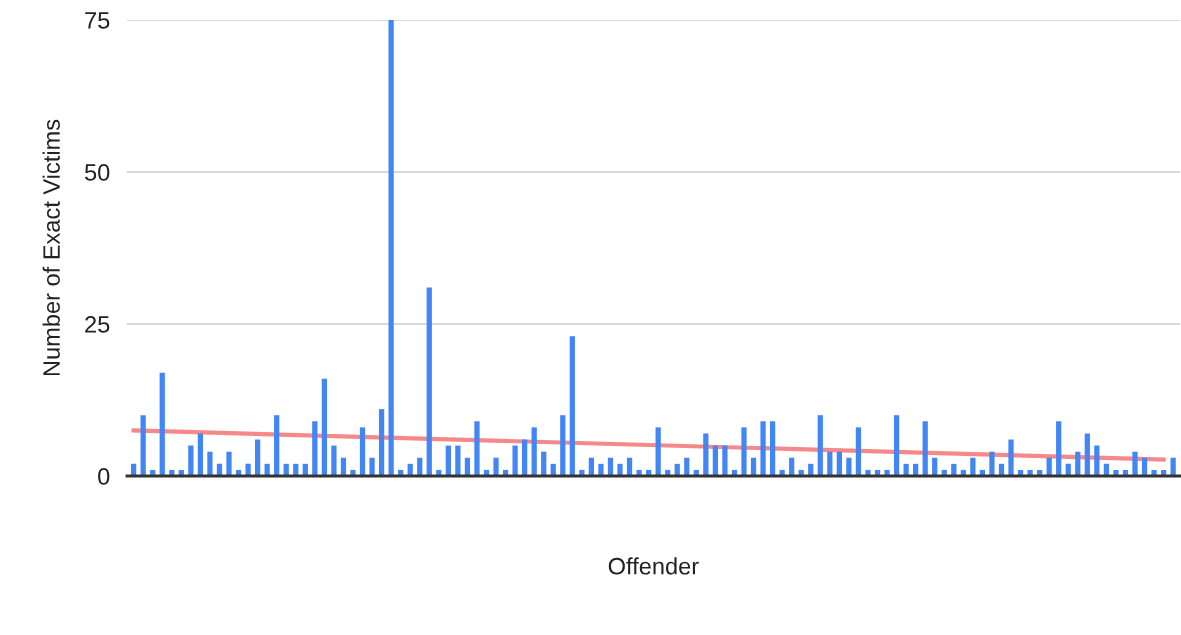  I want to click on y-tick-label: 25, so click(97, 324).